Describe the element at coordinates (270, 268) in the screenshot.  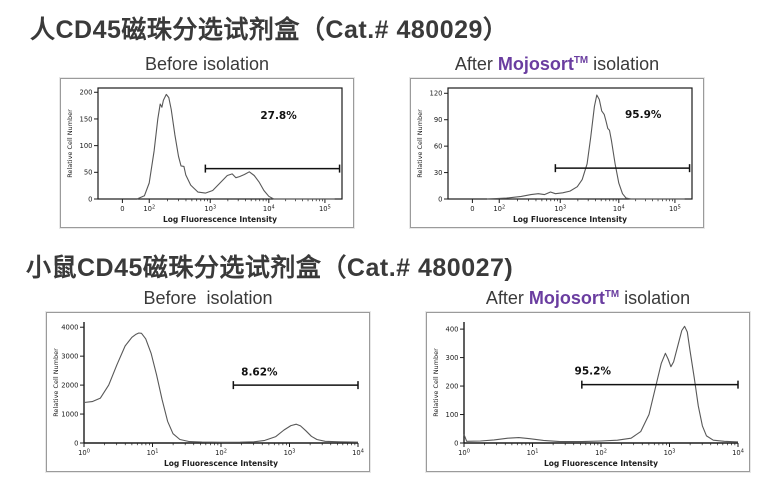
I see `section-title-mouse: 小鼠CD45磁珠分选试剂盒（Cat.# 480027)` at that location.